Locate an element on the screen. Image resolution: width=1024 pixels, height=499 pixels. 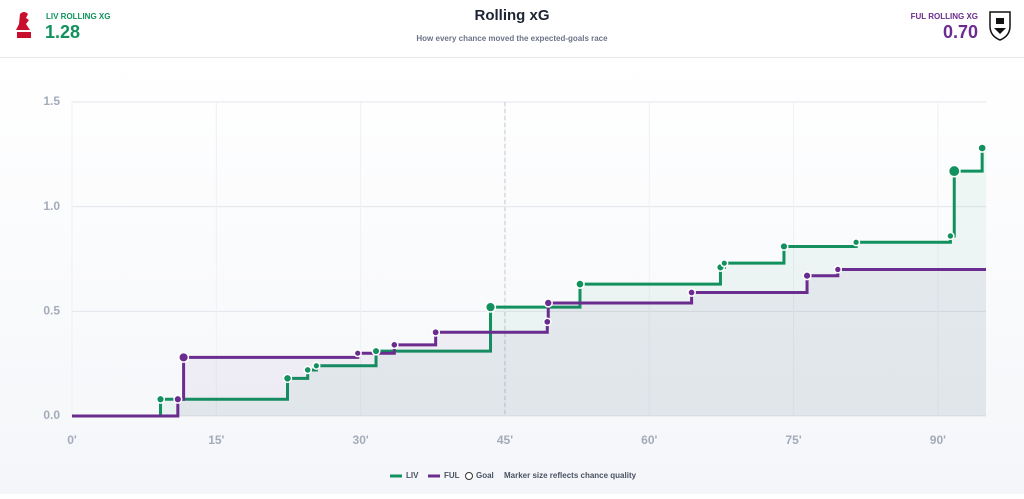
x-tick-label: 60' is located at coordinates (649, 440).